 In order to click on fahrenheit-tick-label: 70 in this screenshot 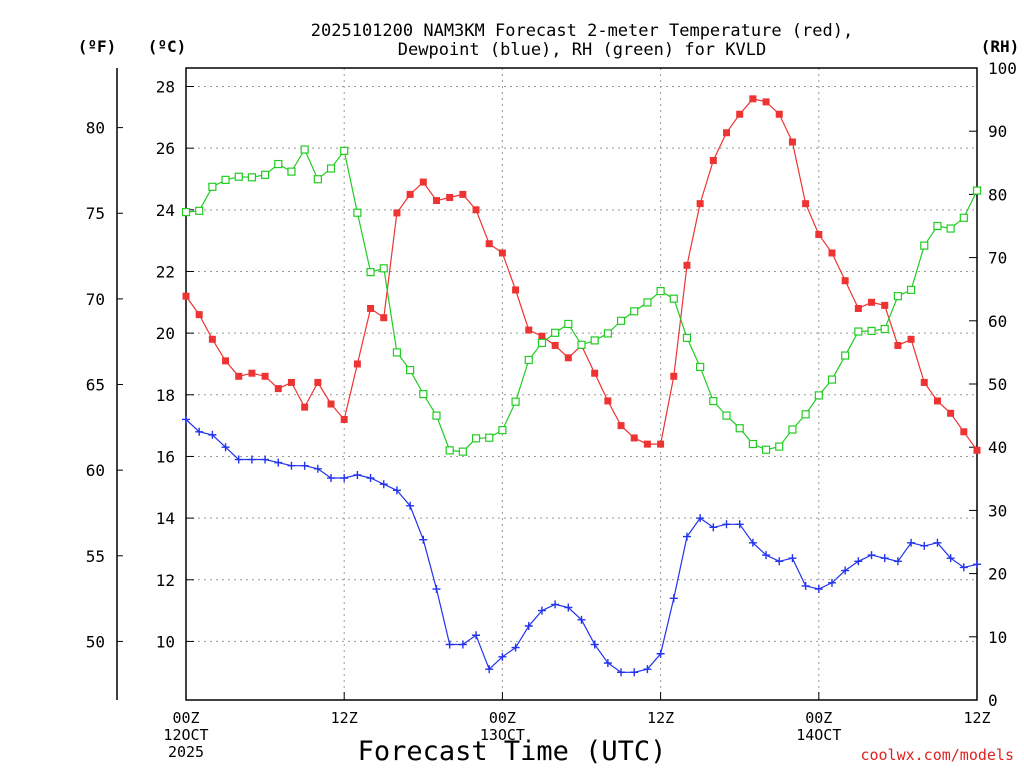, I will do `click(95, 299)`.